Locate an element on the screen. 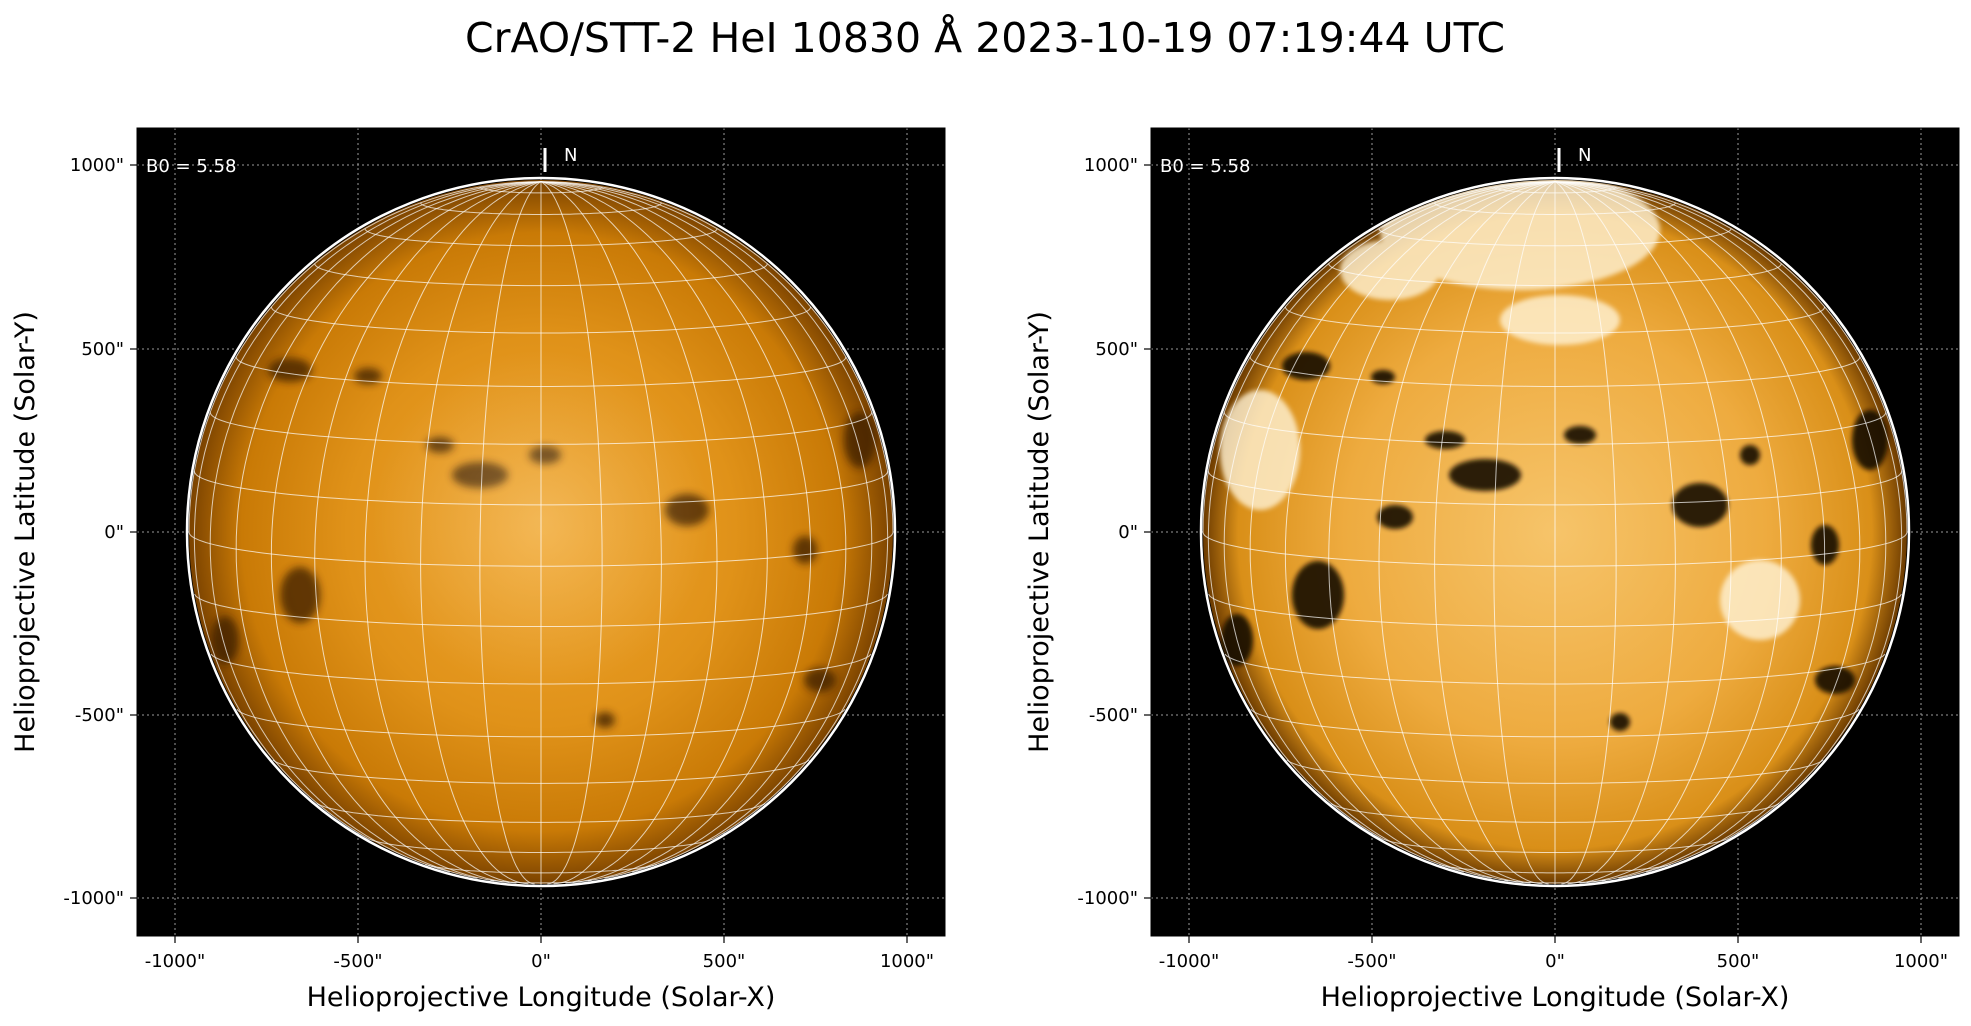  b0-label-left: B0 = 5.58 is located at coordinates (191, 166).